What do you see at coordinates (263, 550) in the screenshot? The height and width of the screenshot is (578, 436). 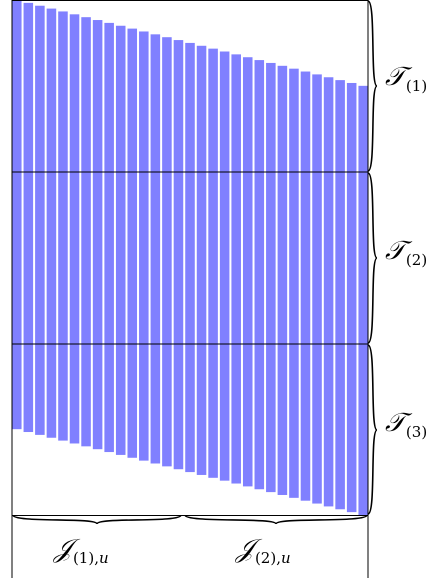 I see `column-label-j2: 𝒥(2),u` at bounding box center [263, 550].